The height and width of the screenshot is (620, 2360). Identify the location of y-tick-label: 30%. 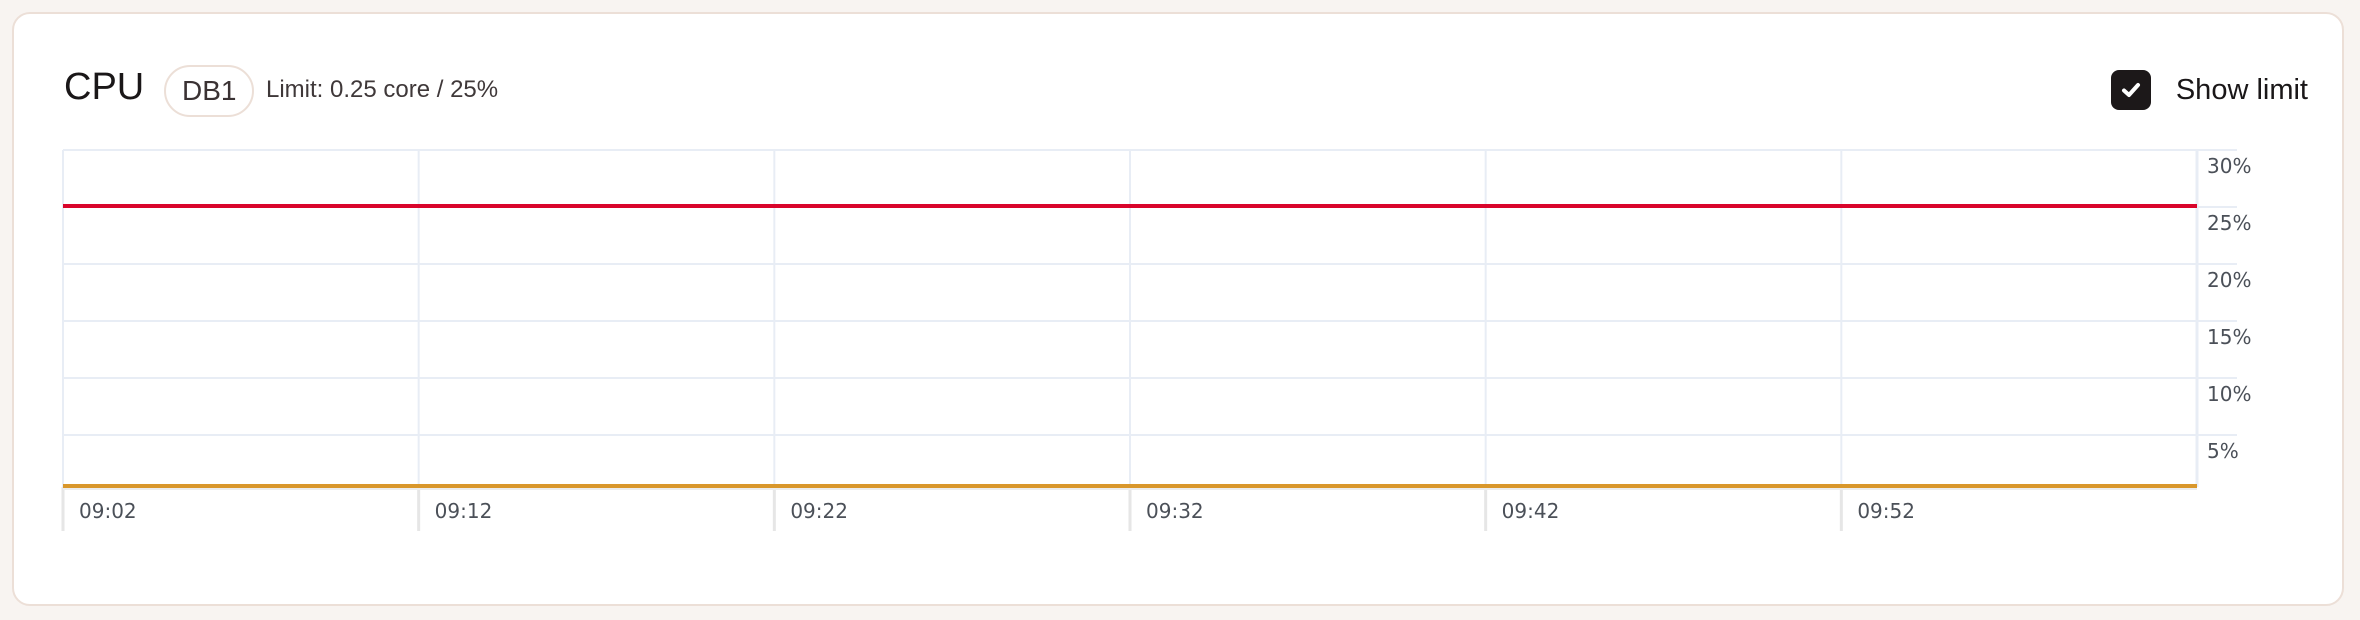
(2229, 166).